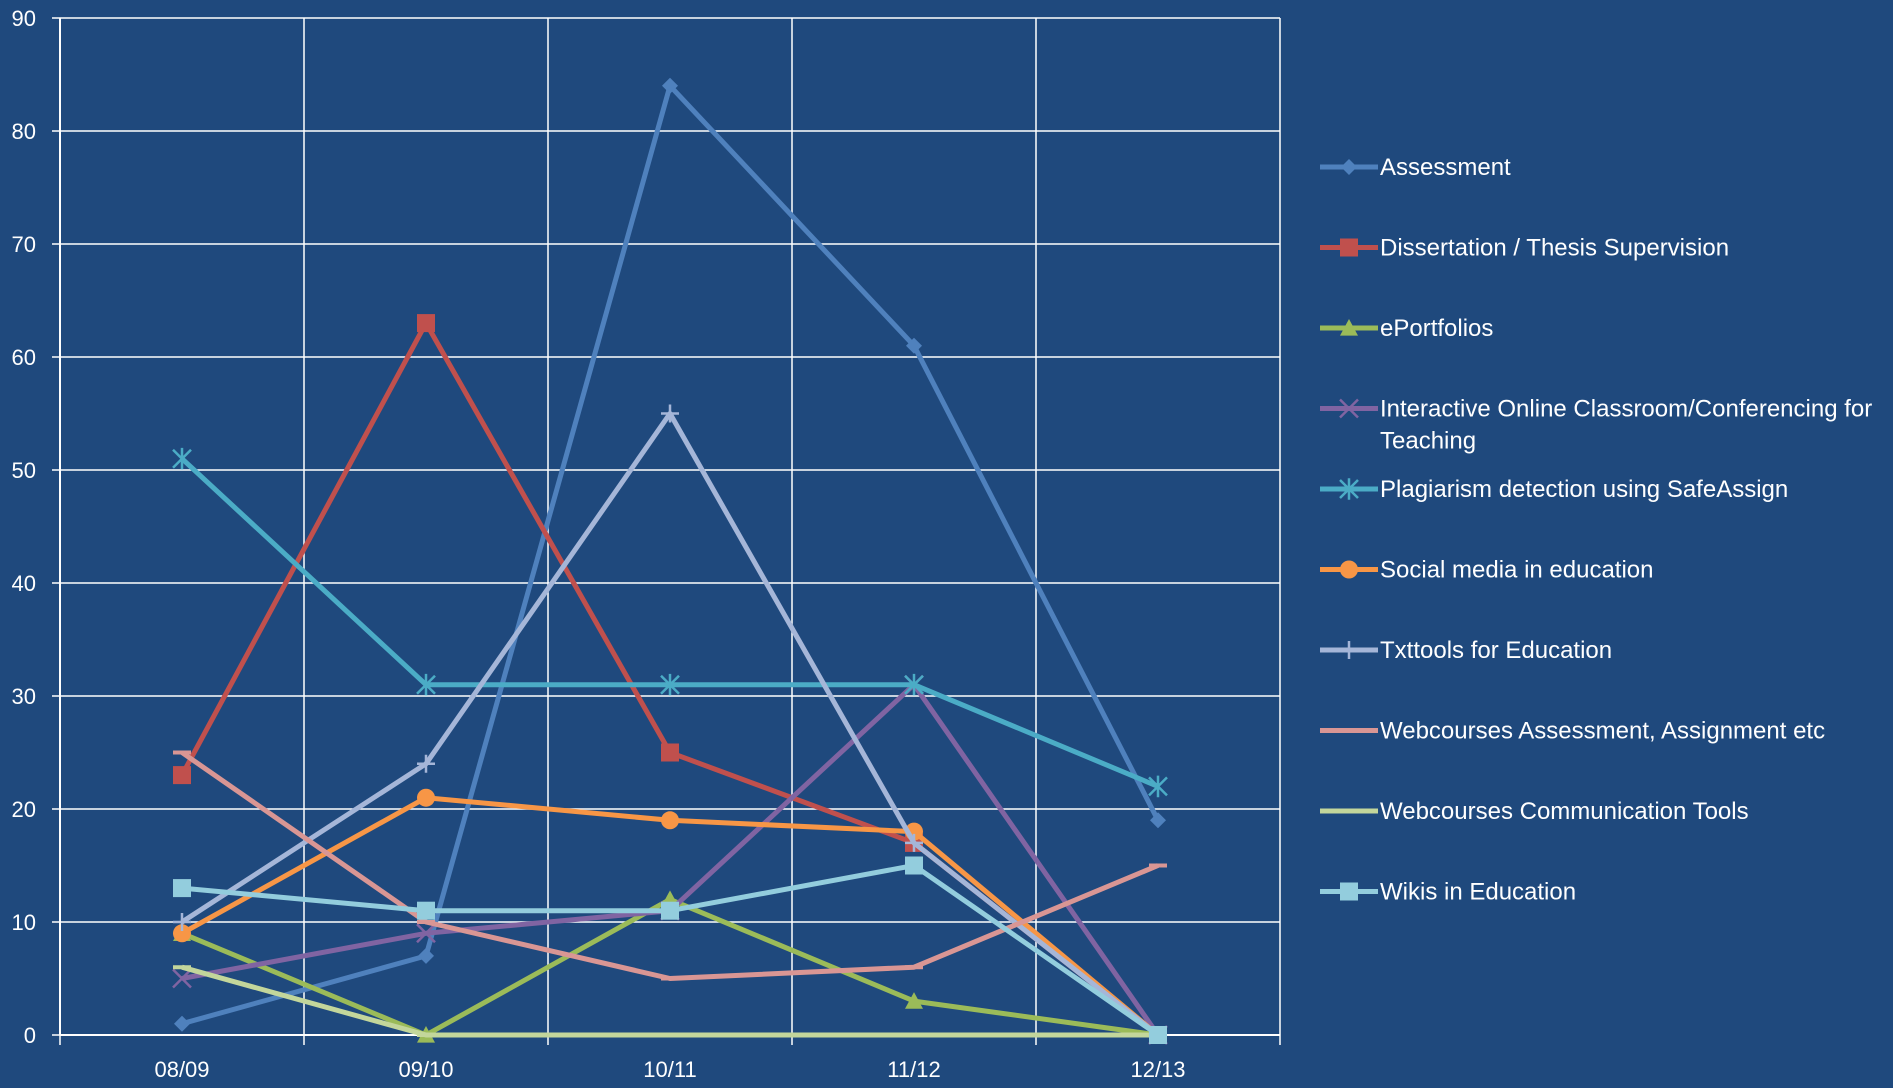 The height and width of the screenshot is (1088, 1893). I want to click on legend-item-social-media-in-education: Social media in education, so click(1487, 570).